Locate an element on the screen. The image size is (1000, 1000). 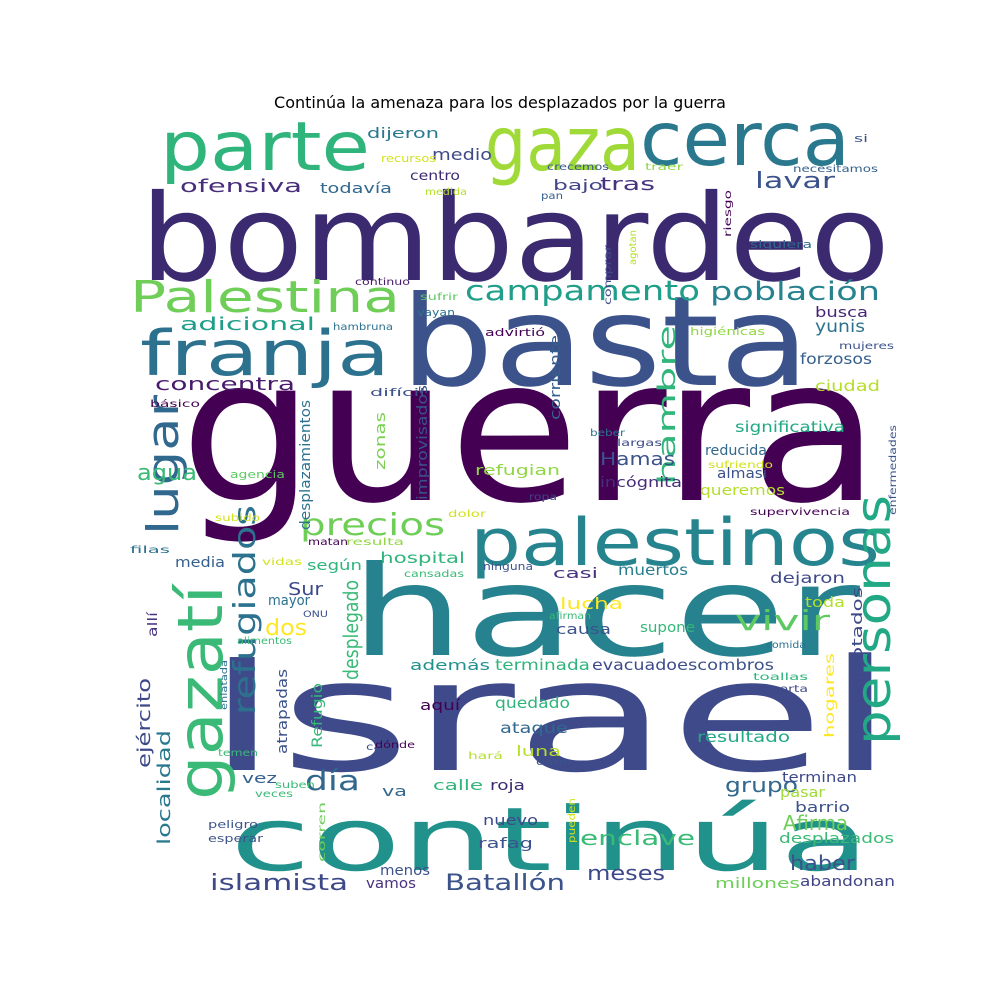
word-bajo: bajo is located at coordinates (578, 186).